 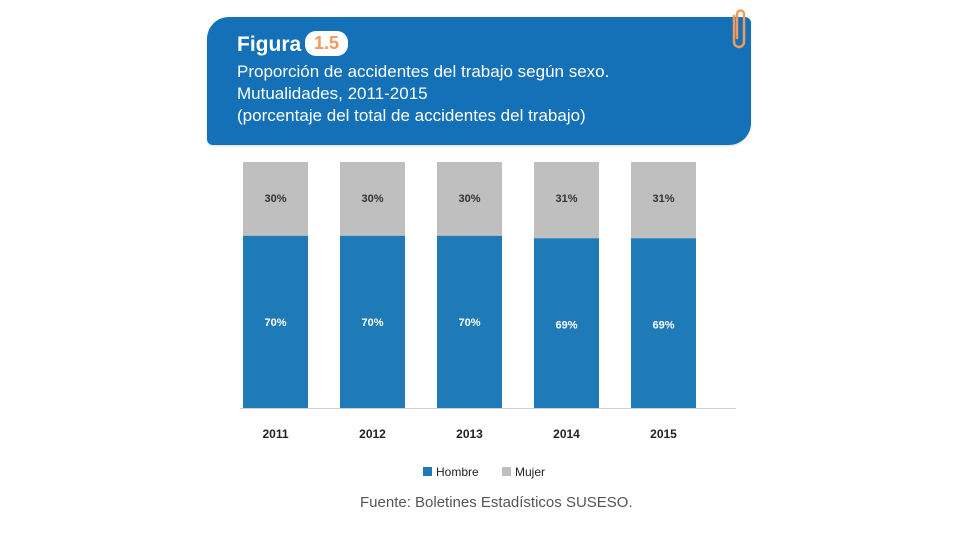 I want to click on data-label-hombre-2013: 70%, so click(x=469, y=323).